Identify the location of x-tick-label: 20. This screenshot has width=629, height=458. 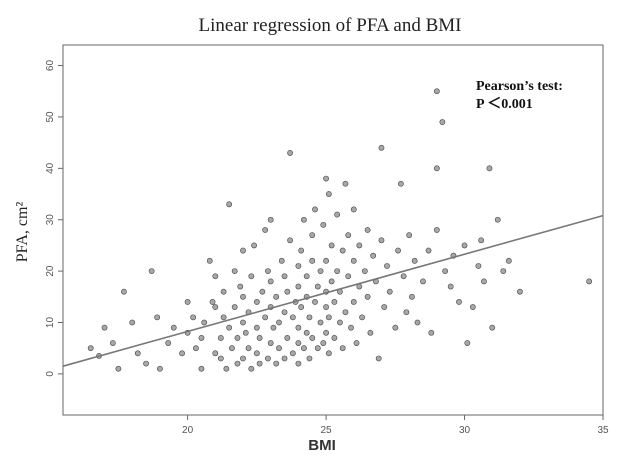
(188, 430).